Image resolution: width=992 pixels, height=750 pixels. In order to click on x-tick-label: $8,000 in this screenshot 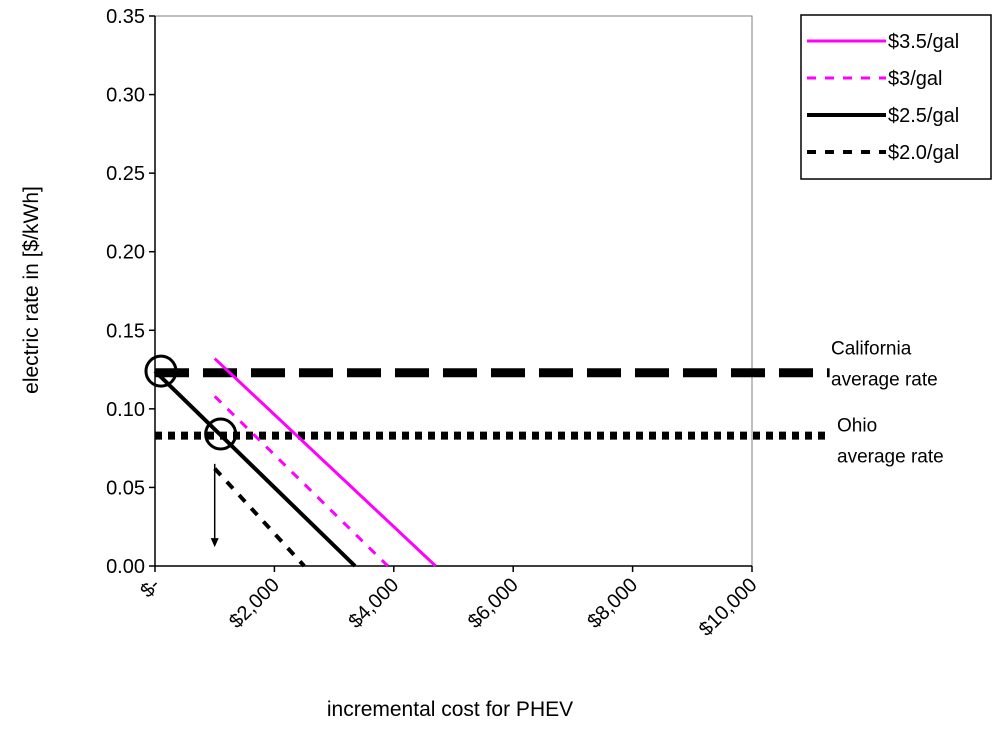, I will do `click(612, 603)`.